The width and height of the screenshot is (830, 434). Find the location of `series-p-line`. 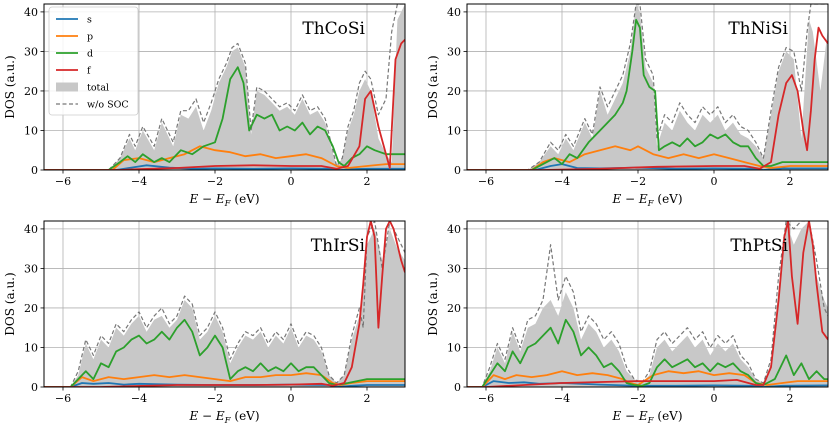

series-p-line is located at coordinates (647, 157).